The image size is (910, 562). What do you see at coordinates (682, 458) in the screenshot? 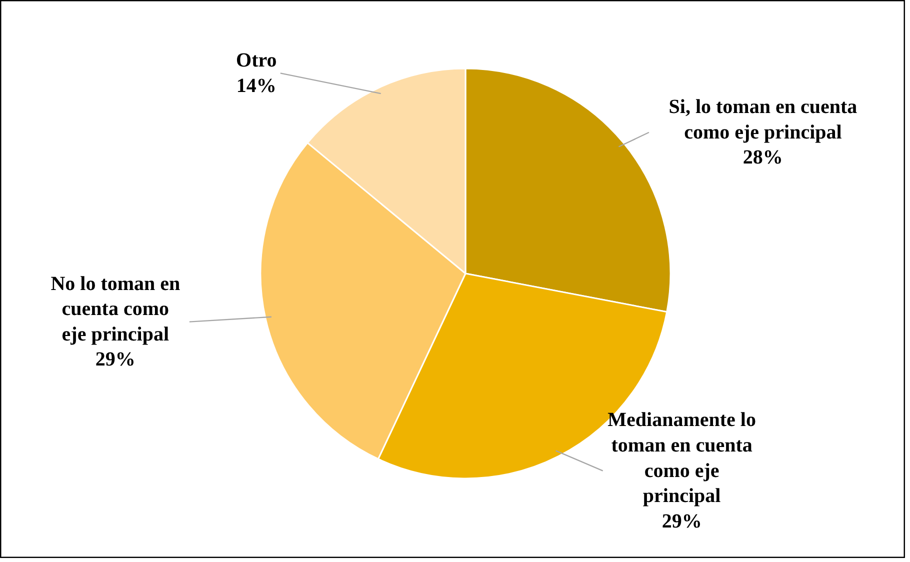
I see `slice-label: Medianamente lo toman en cuenta como eje principal` at bounding box center [682, 458].